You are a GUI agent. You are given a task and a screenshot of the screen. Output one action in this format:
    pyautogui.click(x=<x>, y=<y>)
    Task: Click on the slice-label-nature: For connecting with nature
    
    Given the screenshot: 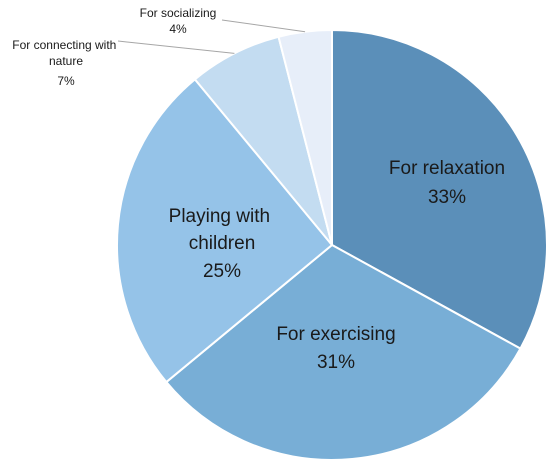 What is the action you would take?
    pyautogui.click(x=65, y=53)
    